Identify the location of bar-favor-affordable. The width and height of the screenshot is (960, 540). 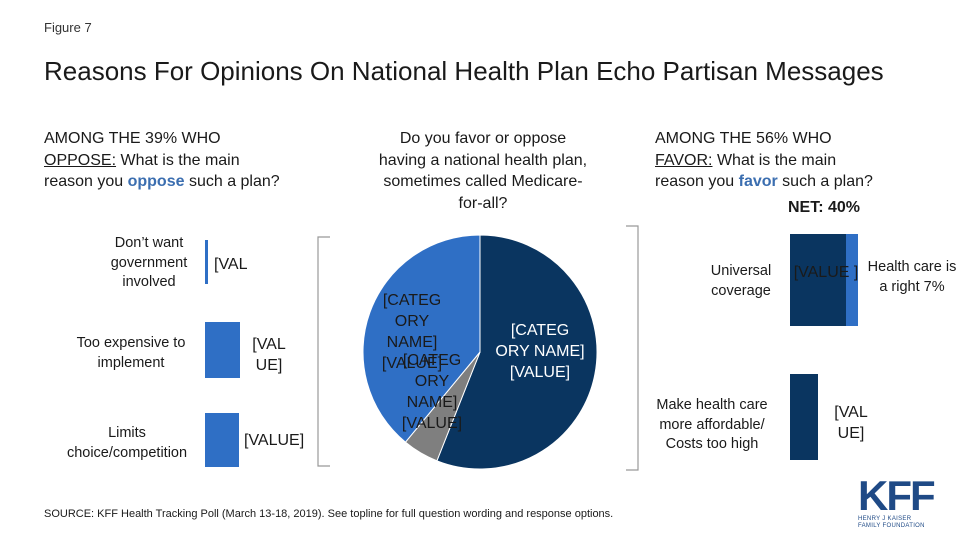
(804, 417).